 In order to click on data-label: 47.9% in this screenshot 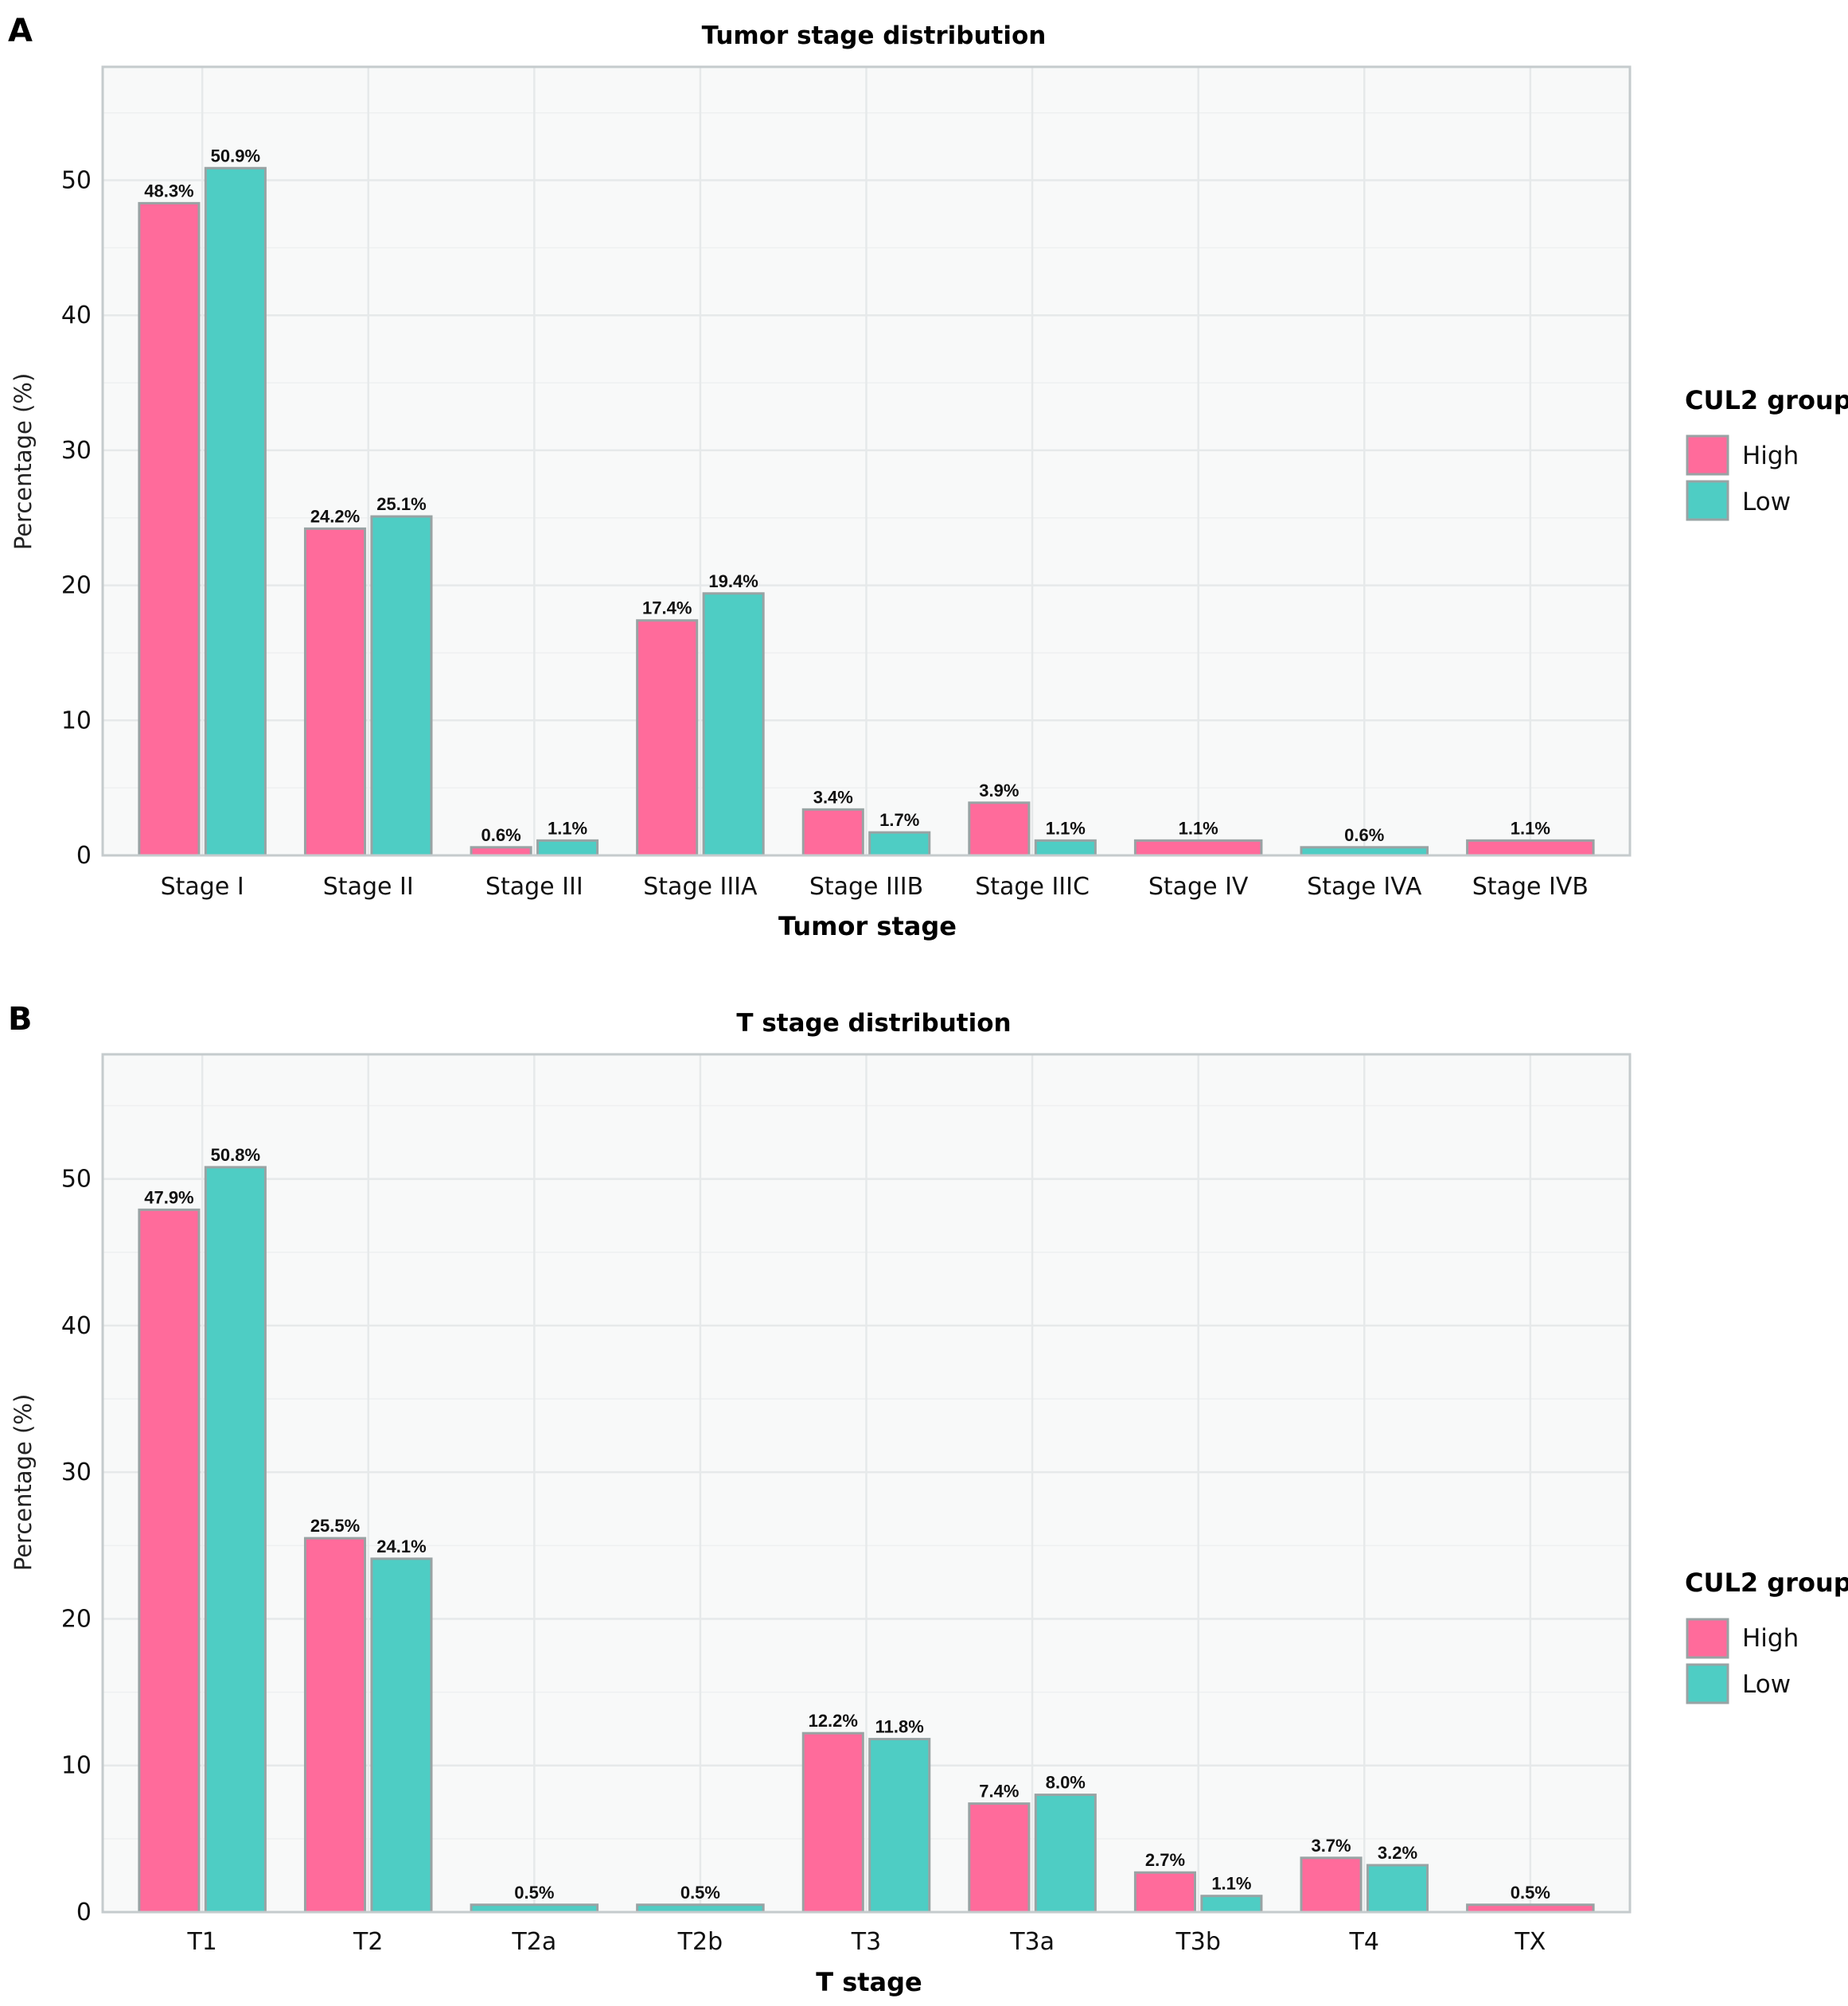, I will do `click(169, 1197)`.